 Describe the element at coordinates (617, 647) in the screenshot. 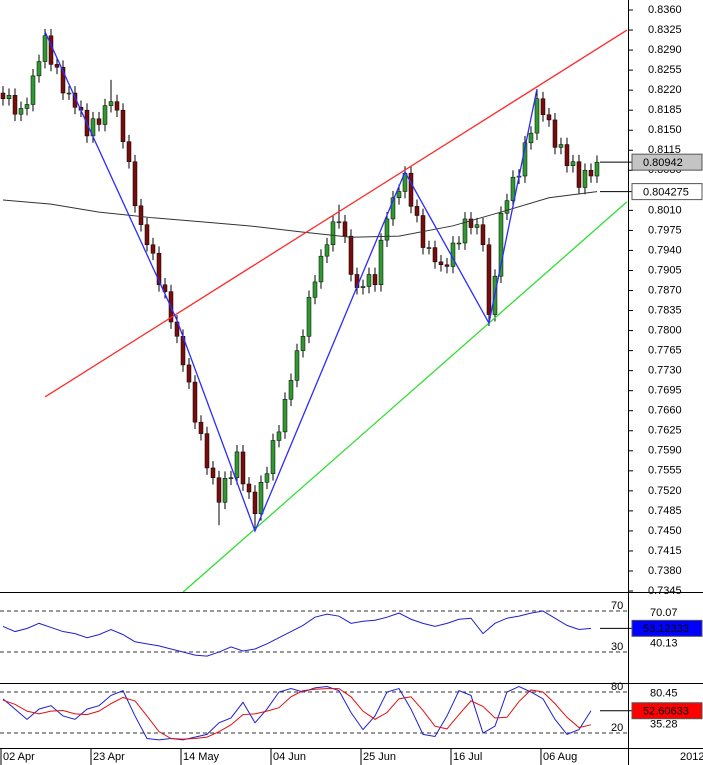

I see `level-label: 30` at that location.